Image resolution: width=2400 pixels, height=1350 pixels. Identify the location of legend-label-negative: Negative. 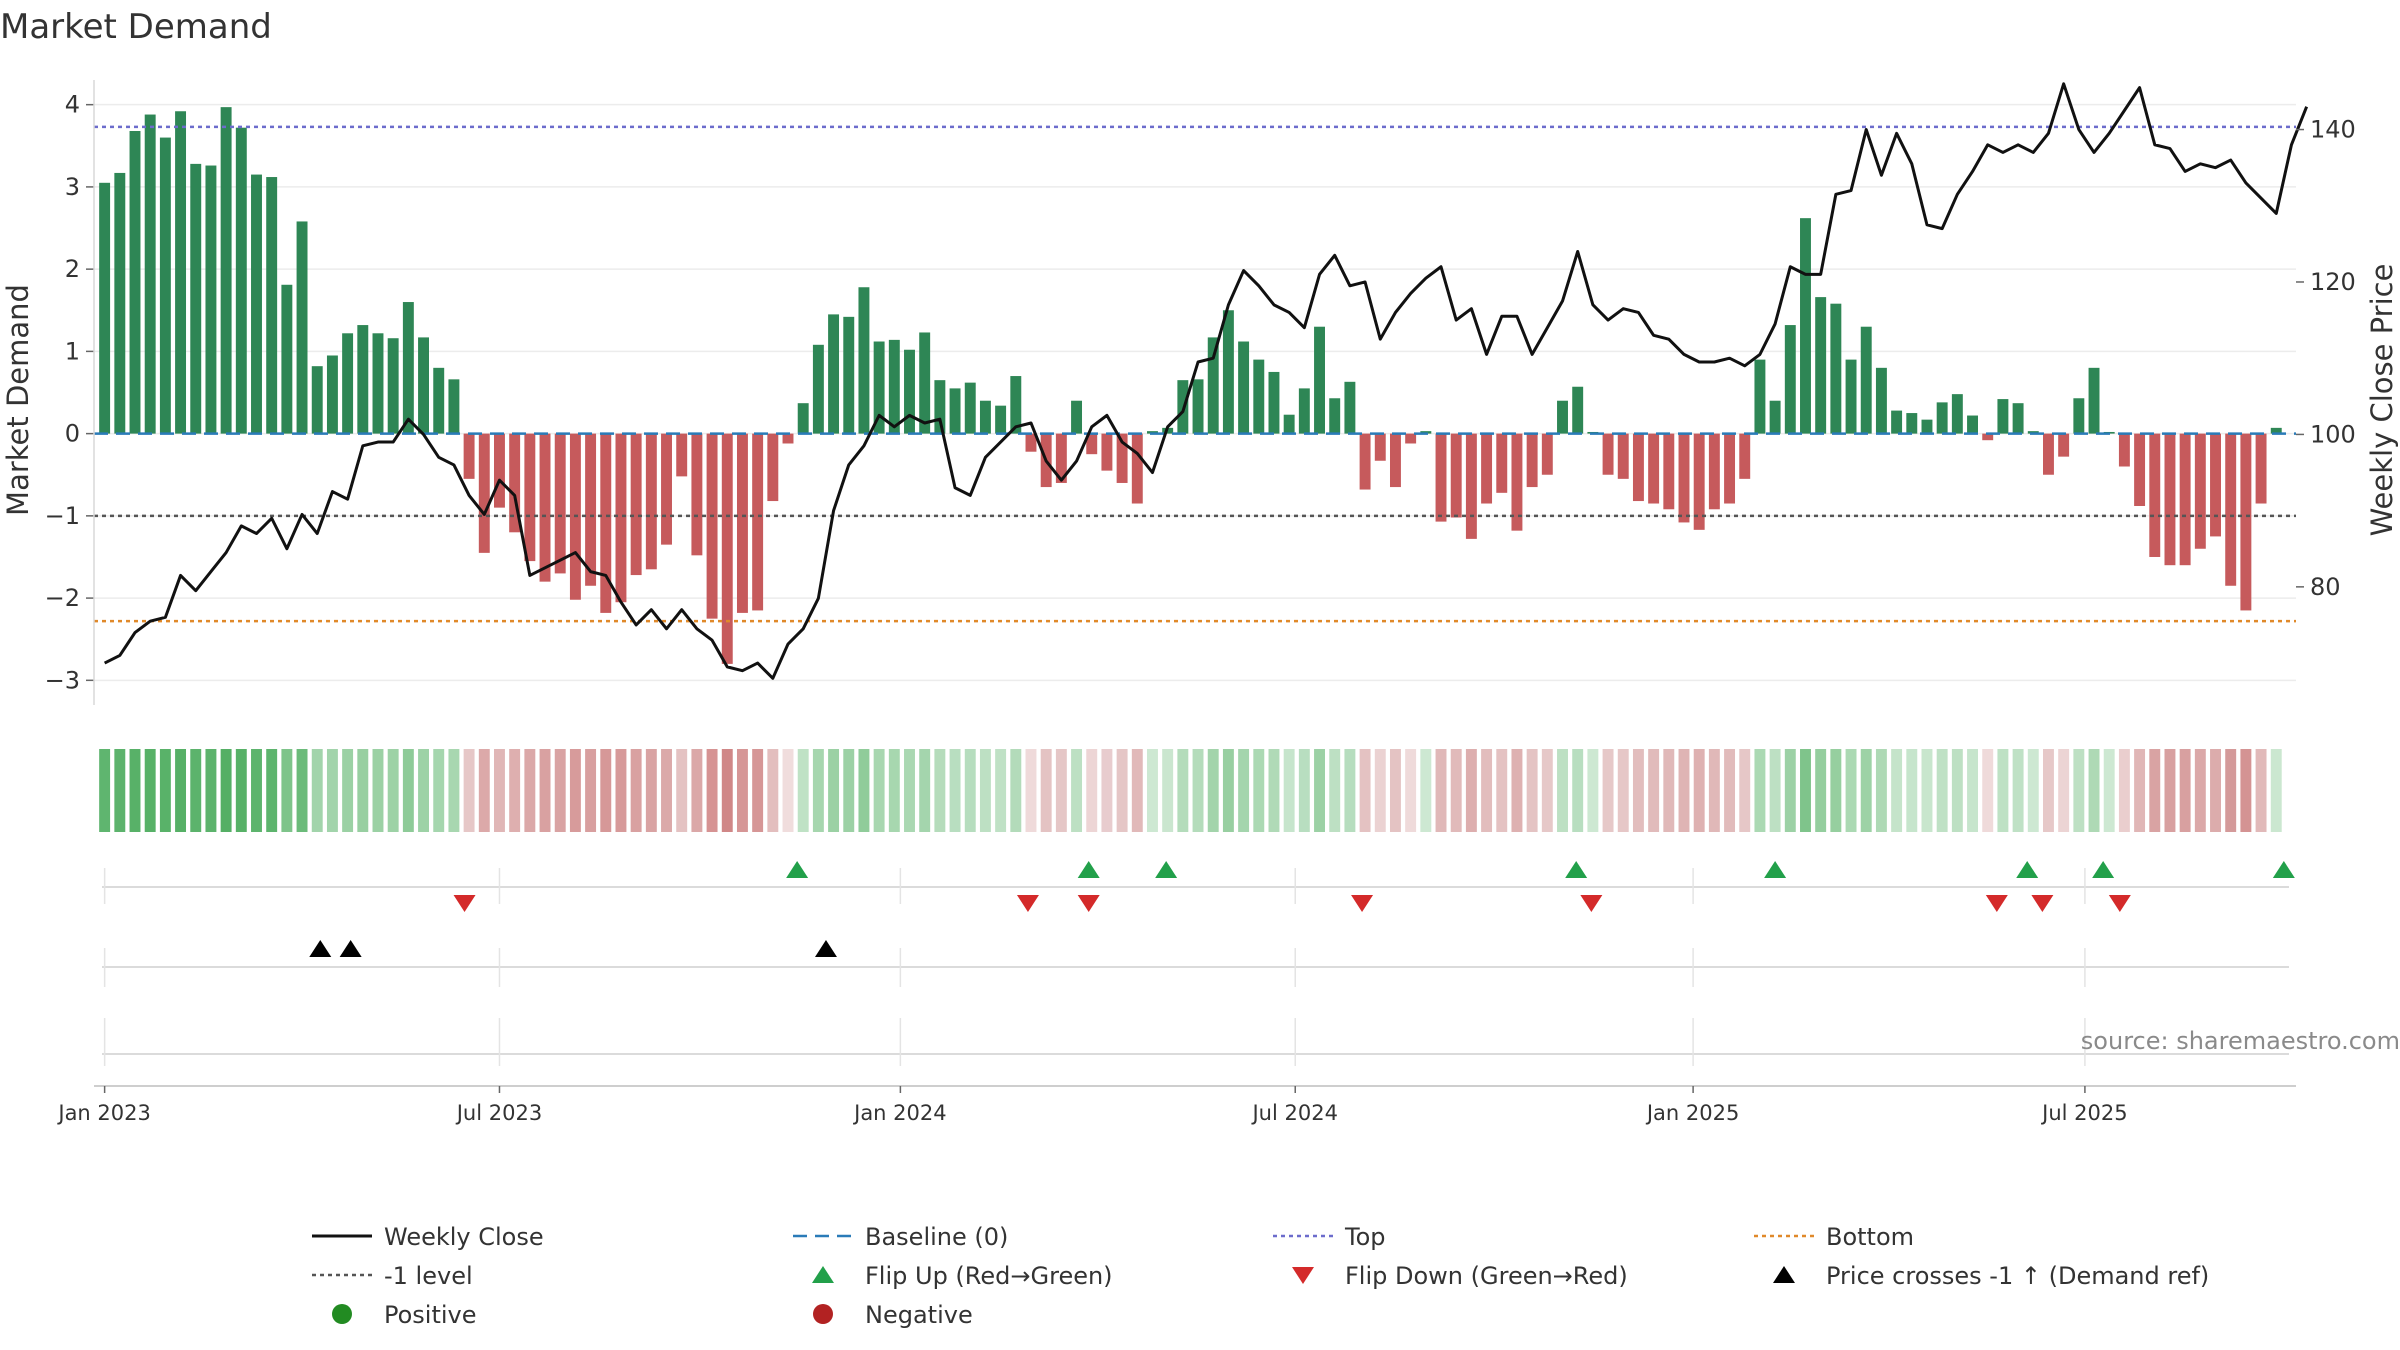
(919, 1315).